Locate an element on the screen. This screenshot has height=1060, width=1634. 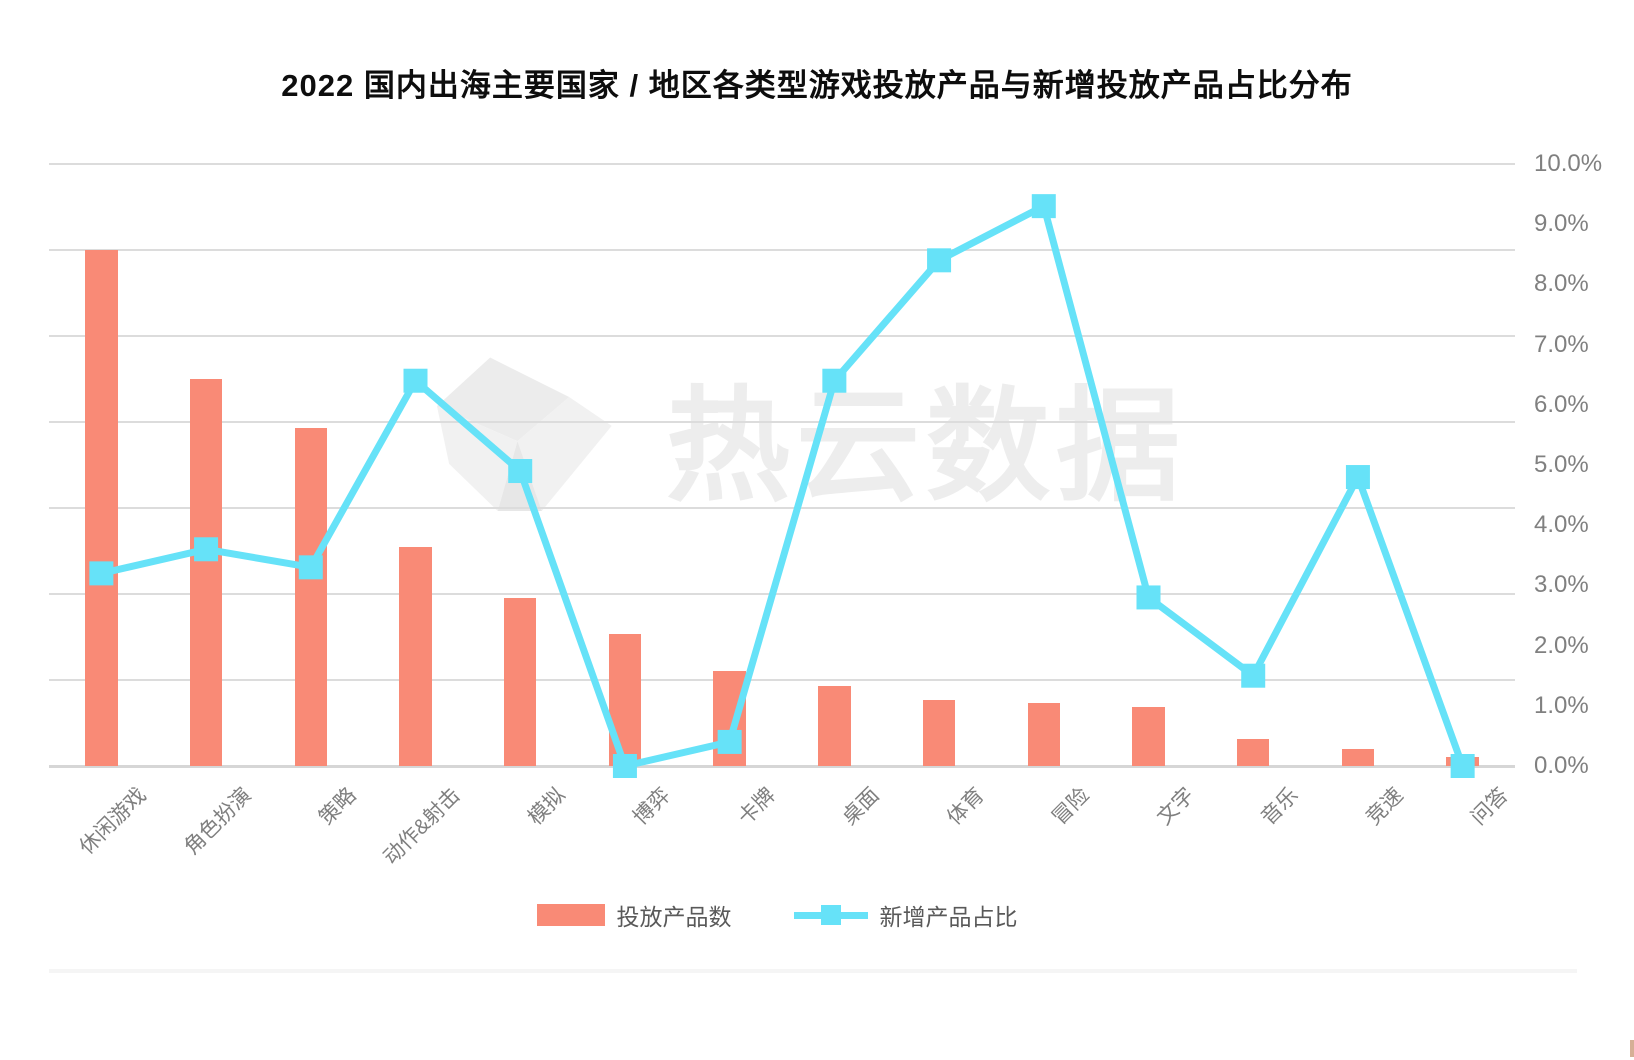
y-axis-label: 7.0% is located at coordinates (1561, 344).